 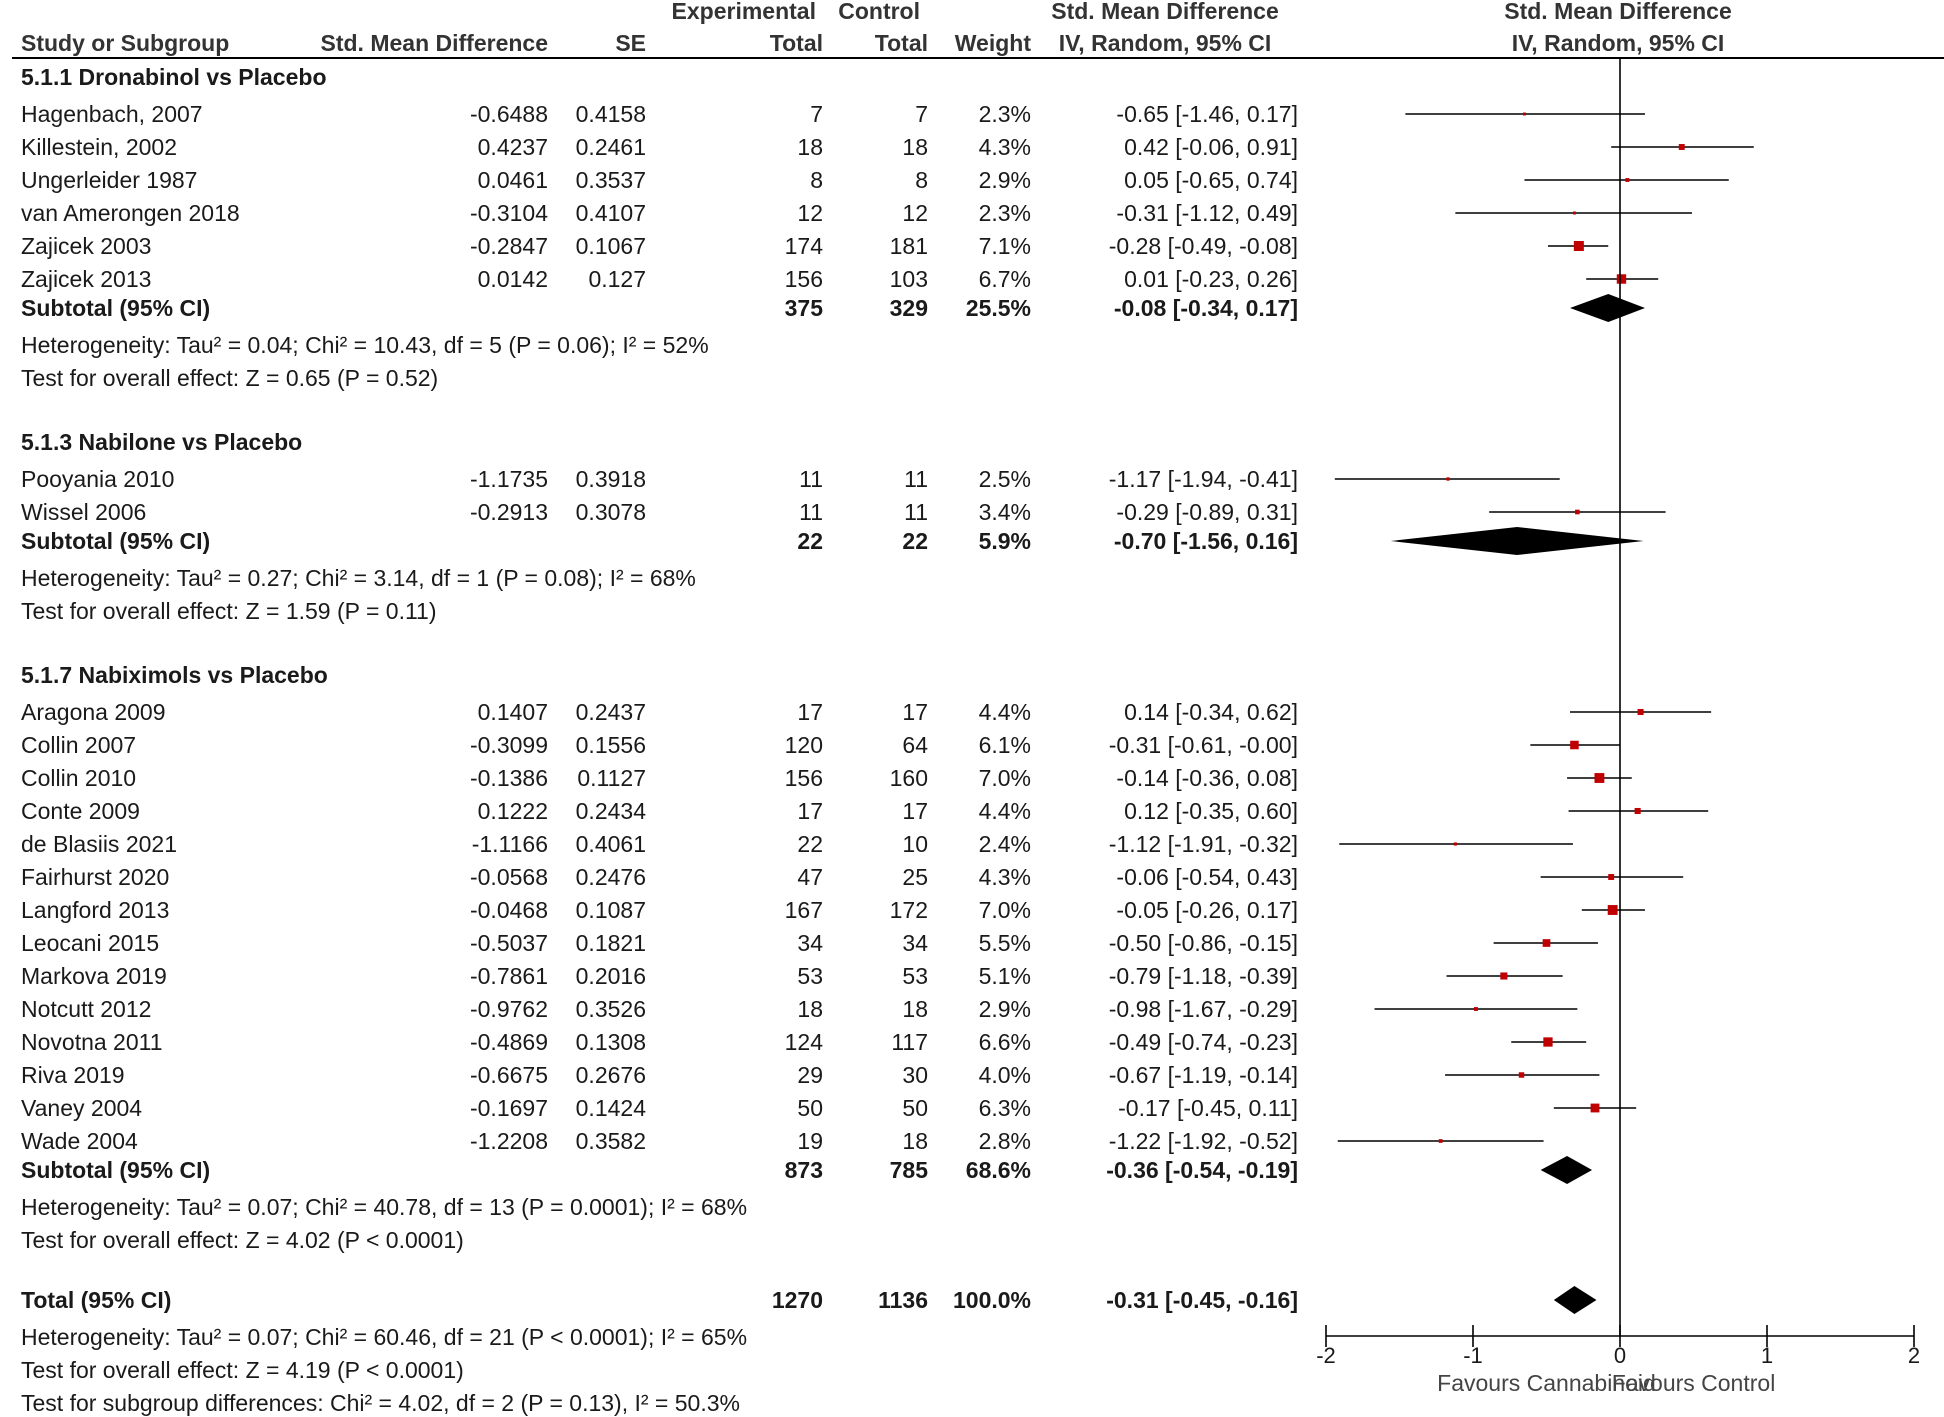 I want to click on header-ci-method: IV, Random, 95% CI, so click(x=1165, y=43).